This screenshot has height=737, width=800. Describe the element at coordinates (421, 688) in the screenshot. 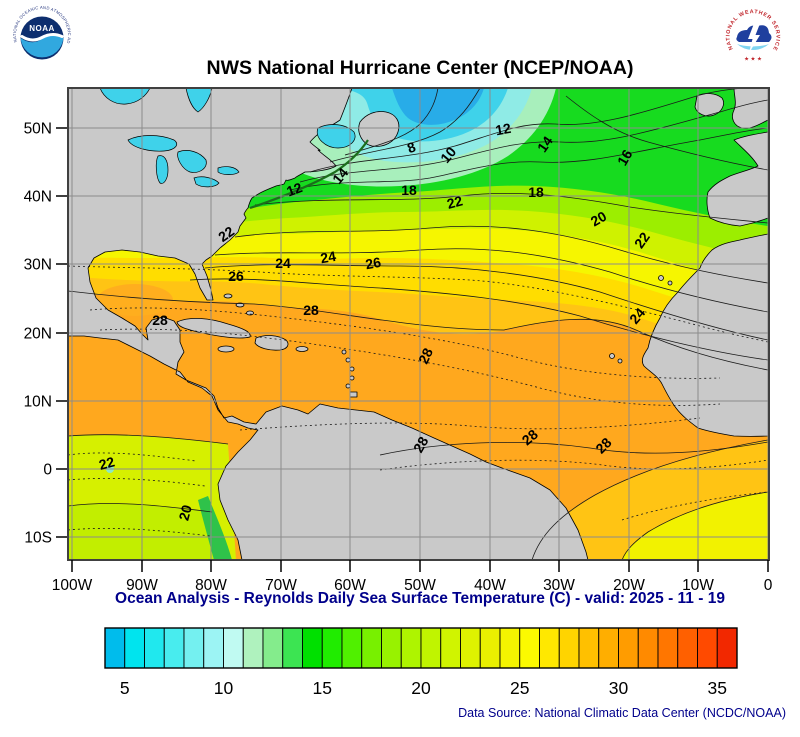

I see `colorbar-tick-label: 20` at that location.